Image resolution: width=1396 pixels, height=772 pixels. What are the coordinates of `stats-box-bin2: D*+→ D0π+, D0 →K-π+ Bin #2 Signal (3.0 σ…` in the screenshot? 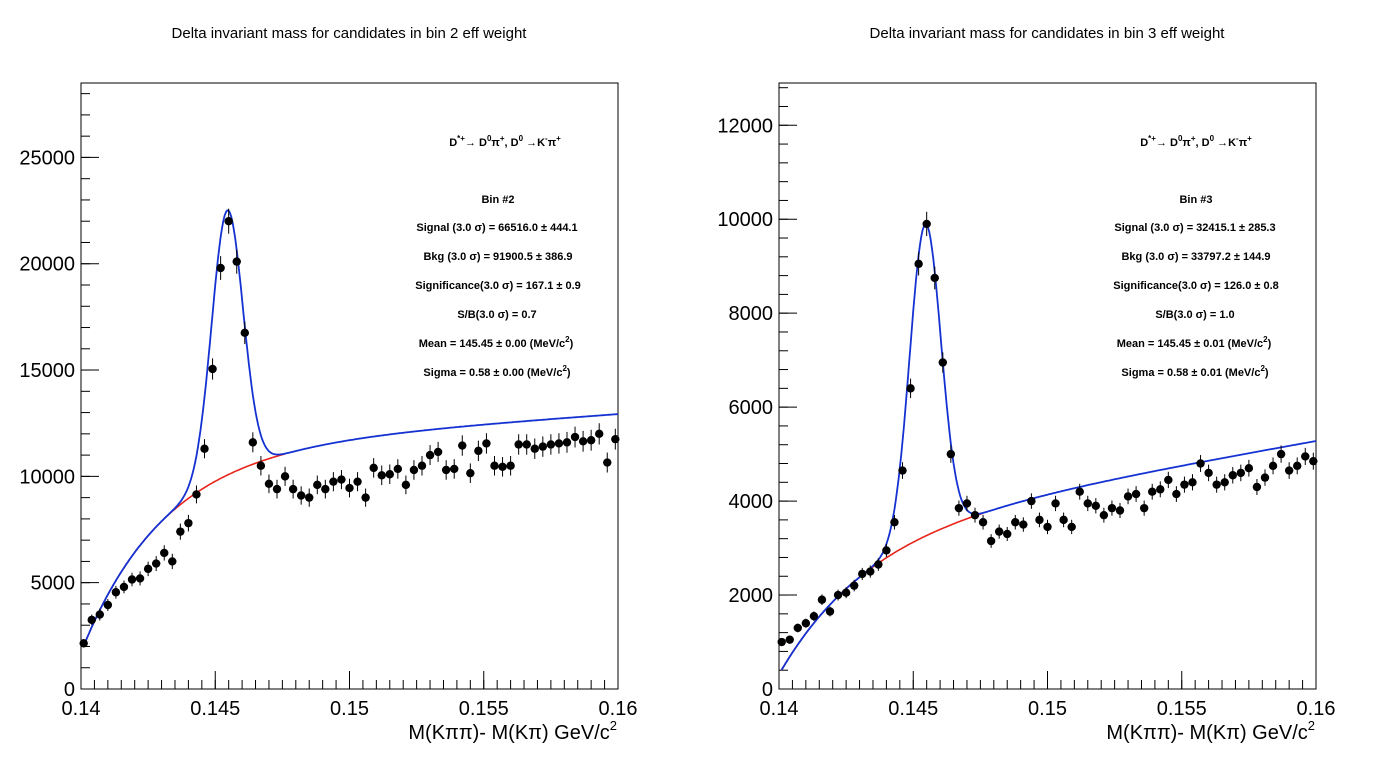 It's located at (498, 256).